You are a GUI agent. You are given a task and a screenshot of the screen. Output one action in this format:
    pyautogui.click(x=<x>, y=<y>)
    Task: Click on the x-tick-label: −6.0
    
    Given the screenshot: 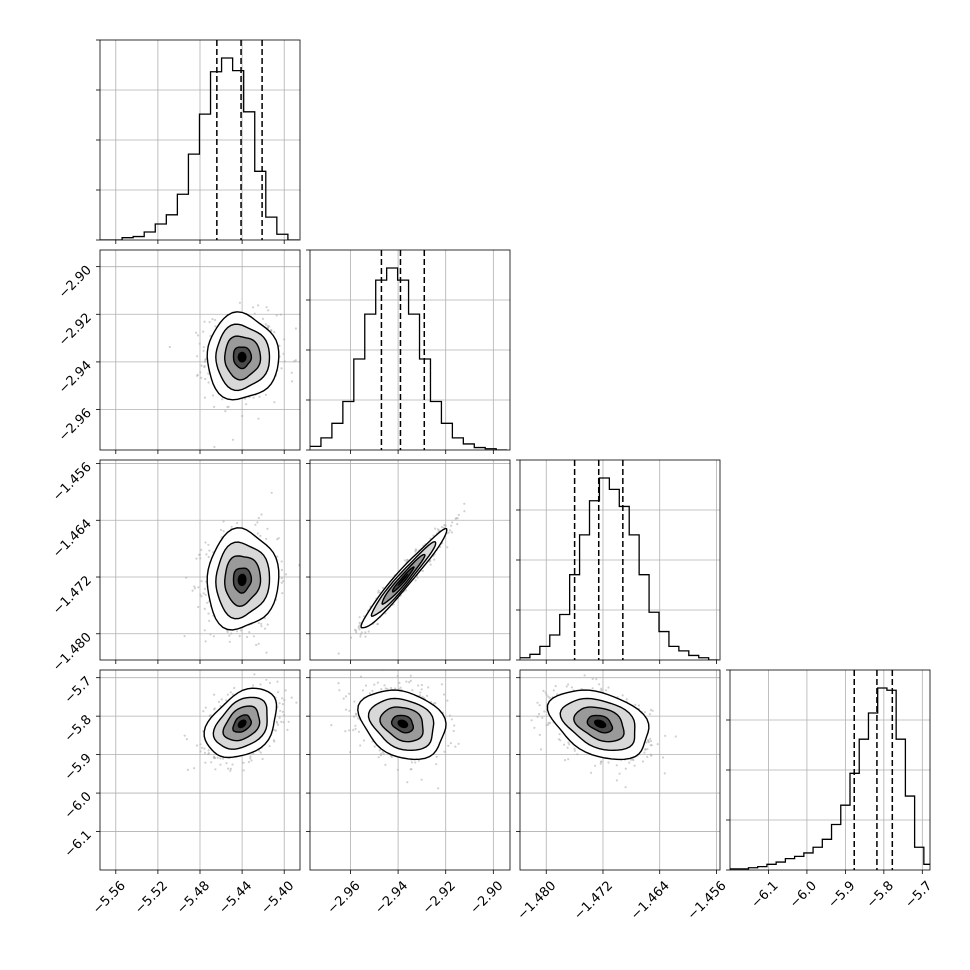 What is the action you would take?
    pyautogui.click(x=803, y=894)
    